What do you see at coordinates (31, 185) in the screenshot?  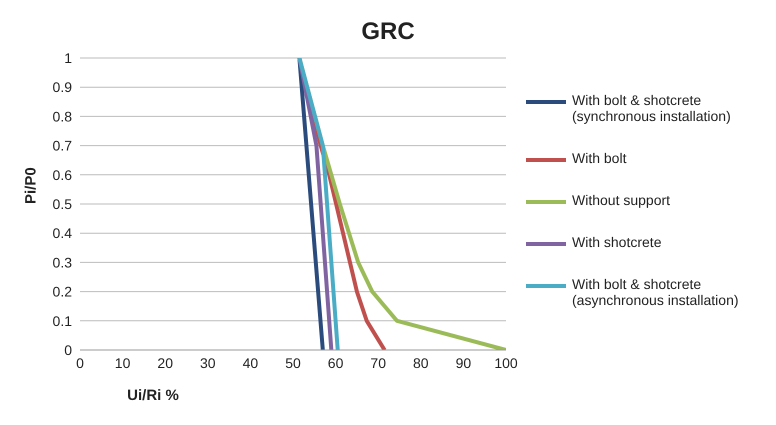 I see `y-axis-title: Pi/P0` at bounding box center [31, 185].